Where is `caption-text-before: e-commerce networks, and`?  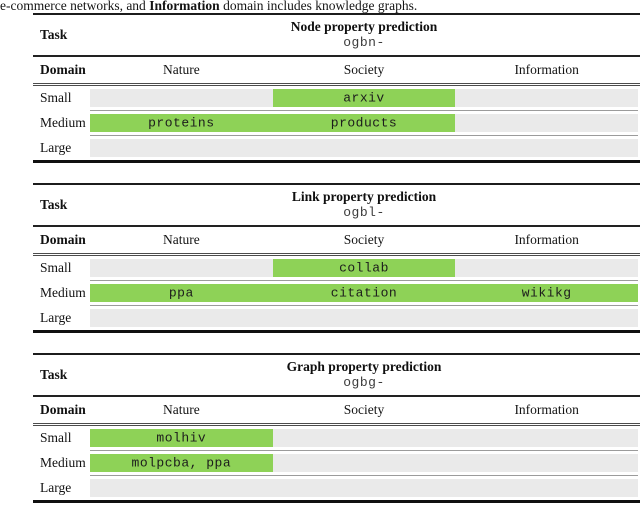 caption-text-before: e-commerce networks, and is located at coordinates (75, 6).